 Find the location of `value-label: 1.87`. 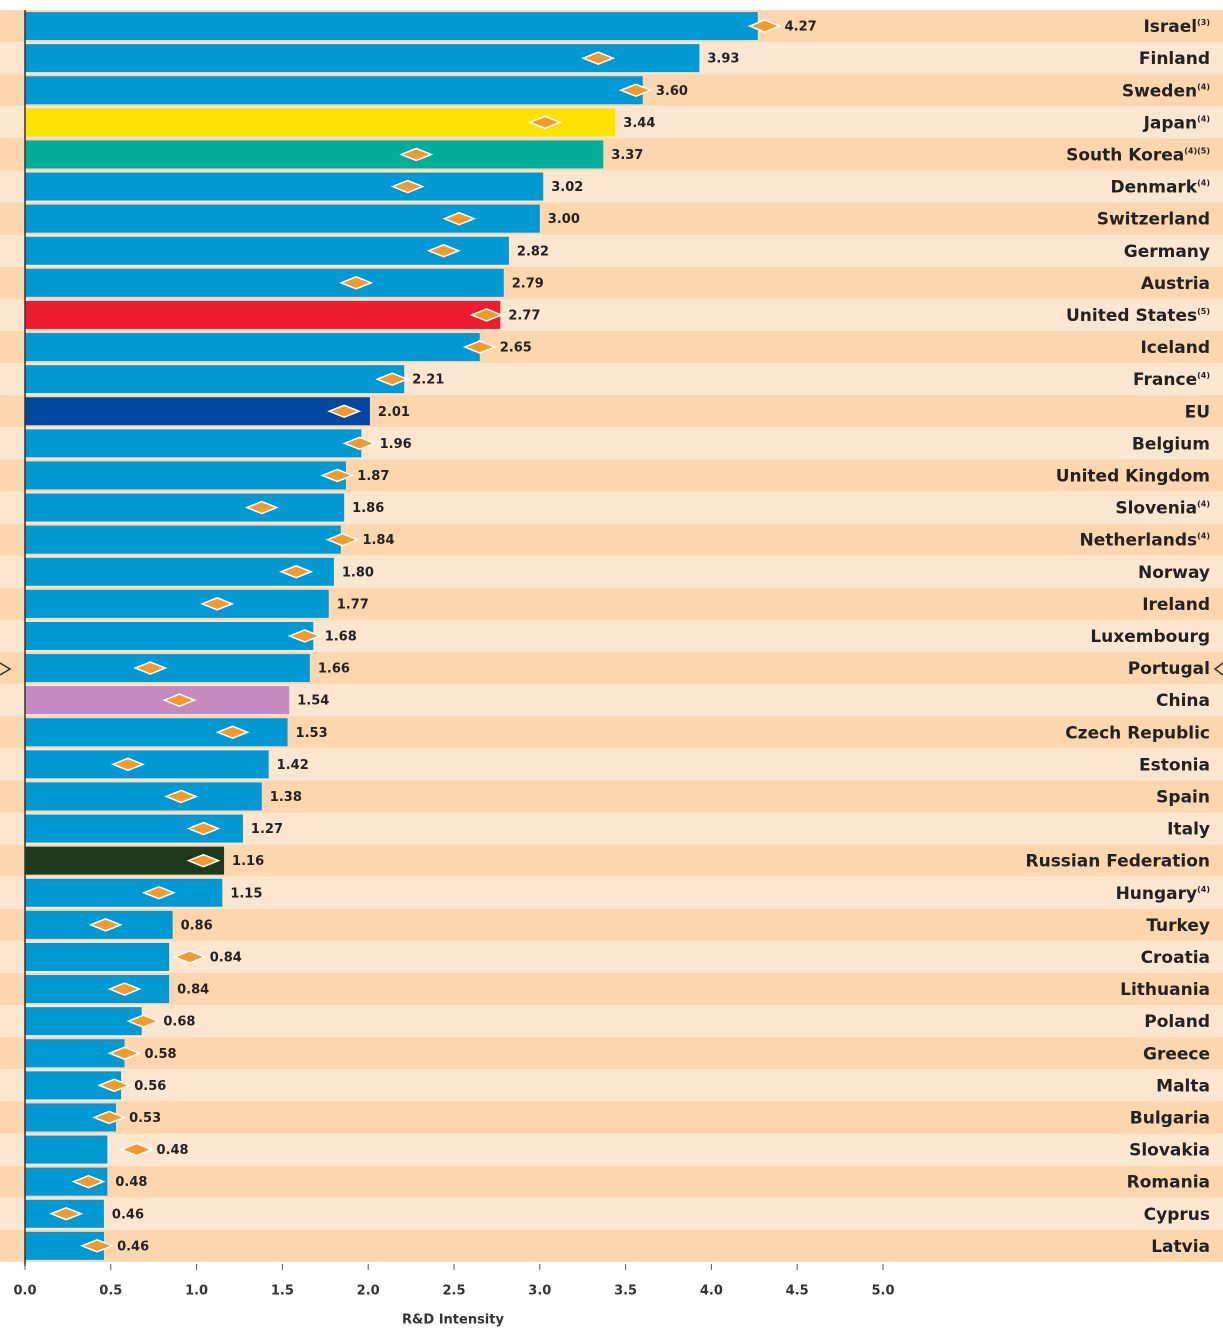

value-label: 1.87 is located at coordinates (373, 476).